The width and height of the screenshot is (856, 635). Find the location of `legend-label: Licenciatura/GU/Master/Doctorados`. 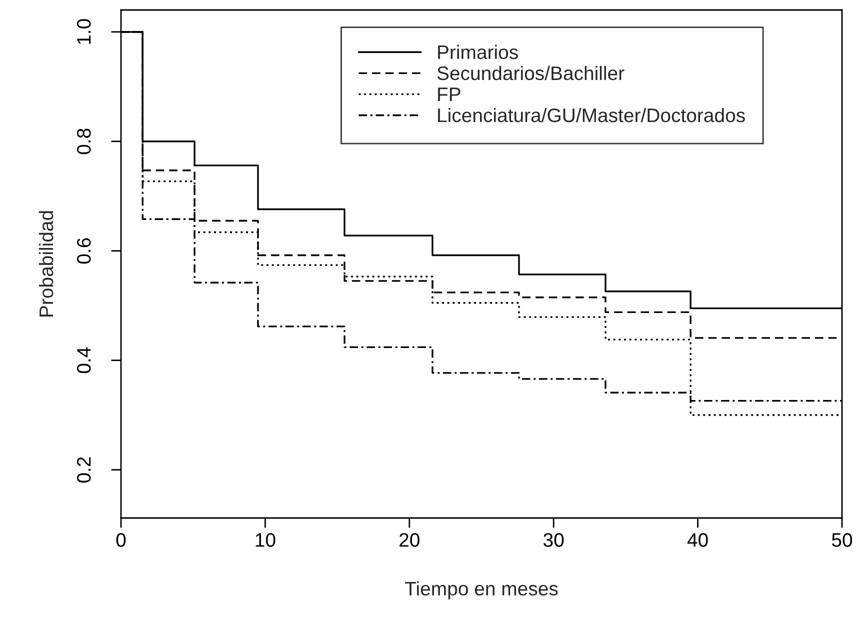

legend-label: Licenciatura/GU/Master/Doctorados is located at coordinates (591, 115).